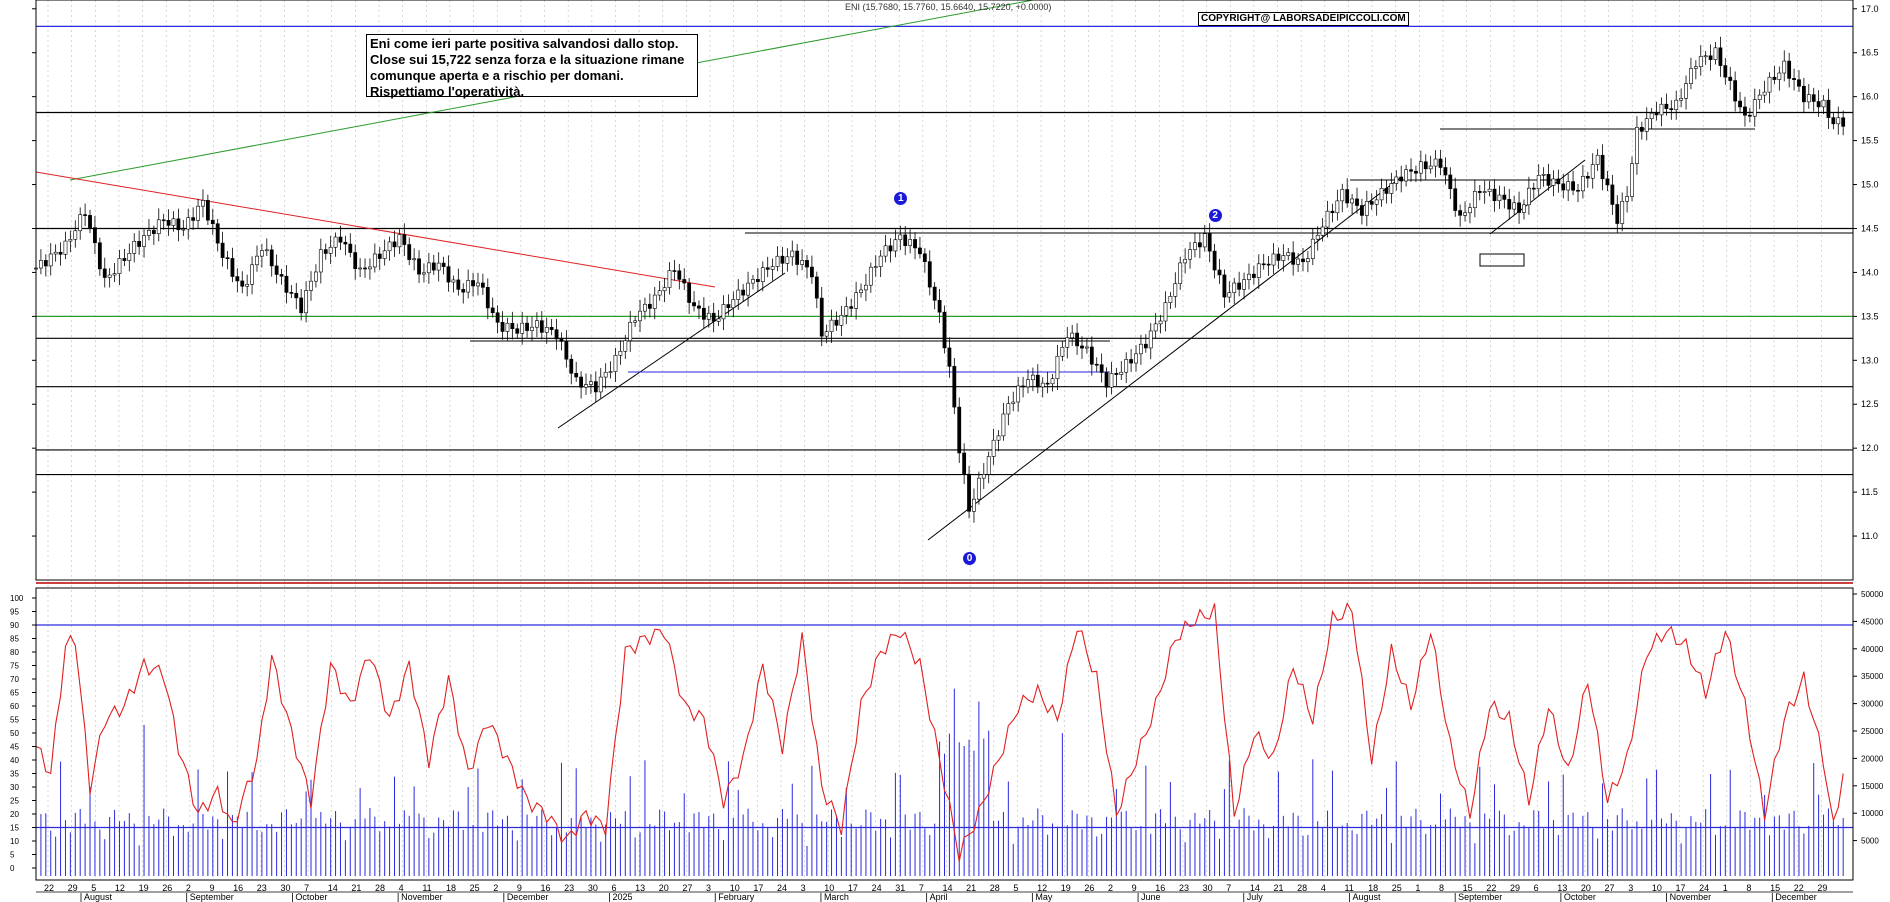 The width and height of the screenshot is (1890, 902). What do you see at coordinates (1151, 897) in the screenshot?
I see `month-label: June` at bounding box center [1151, 897].